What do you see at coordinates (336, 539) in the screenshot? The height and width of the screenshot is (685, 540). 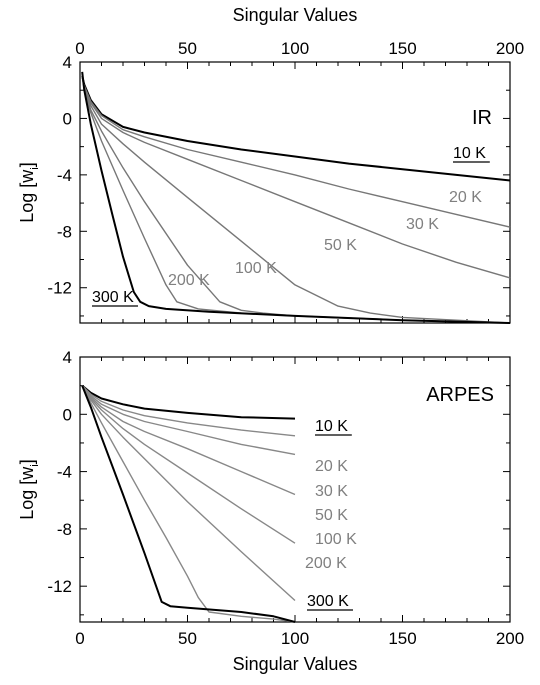 I see `panel-arpes-series-label: 100 K` at bounding box center [336, 539].